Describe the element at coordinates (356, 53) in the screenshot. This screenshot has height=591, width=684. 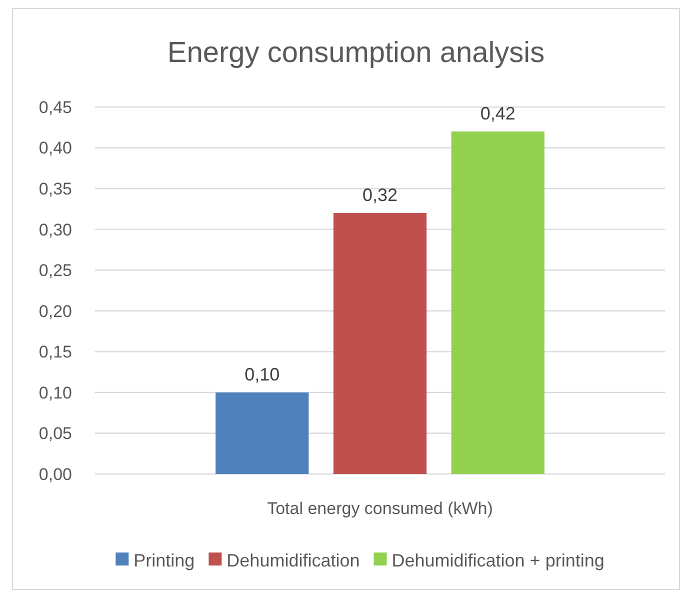
I see `chart-title: Energy consumption analysis` at that location.